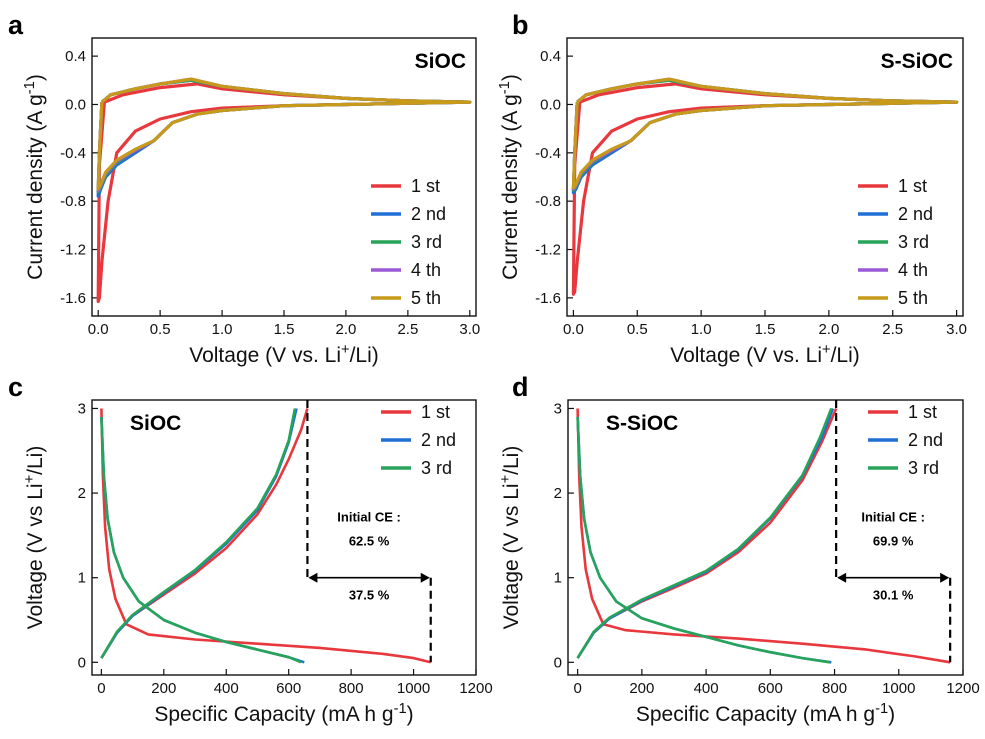  Describe the element at coordinates (369, 595) in the screenshot. I see `loss-value: 37.5 %` at that location.